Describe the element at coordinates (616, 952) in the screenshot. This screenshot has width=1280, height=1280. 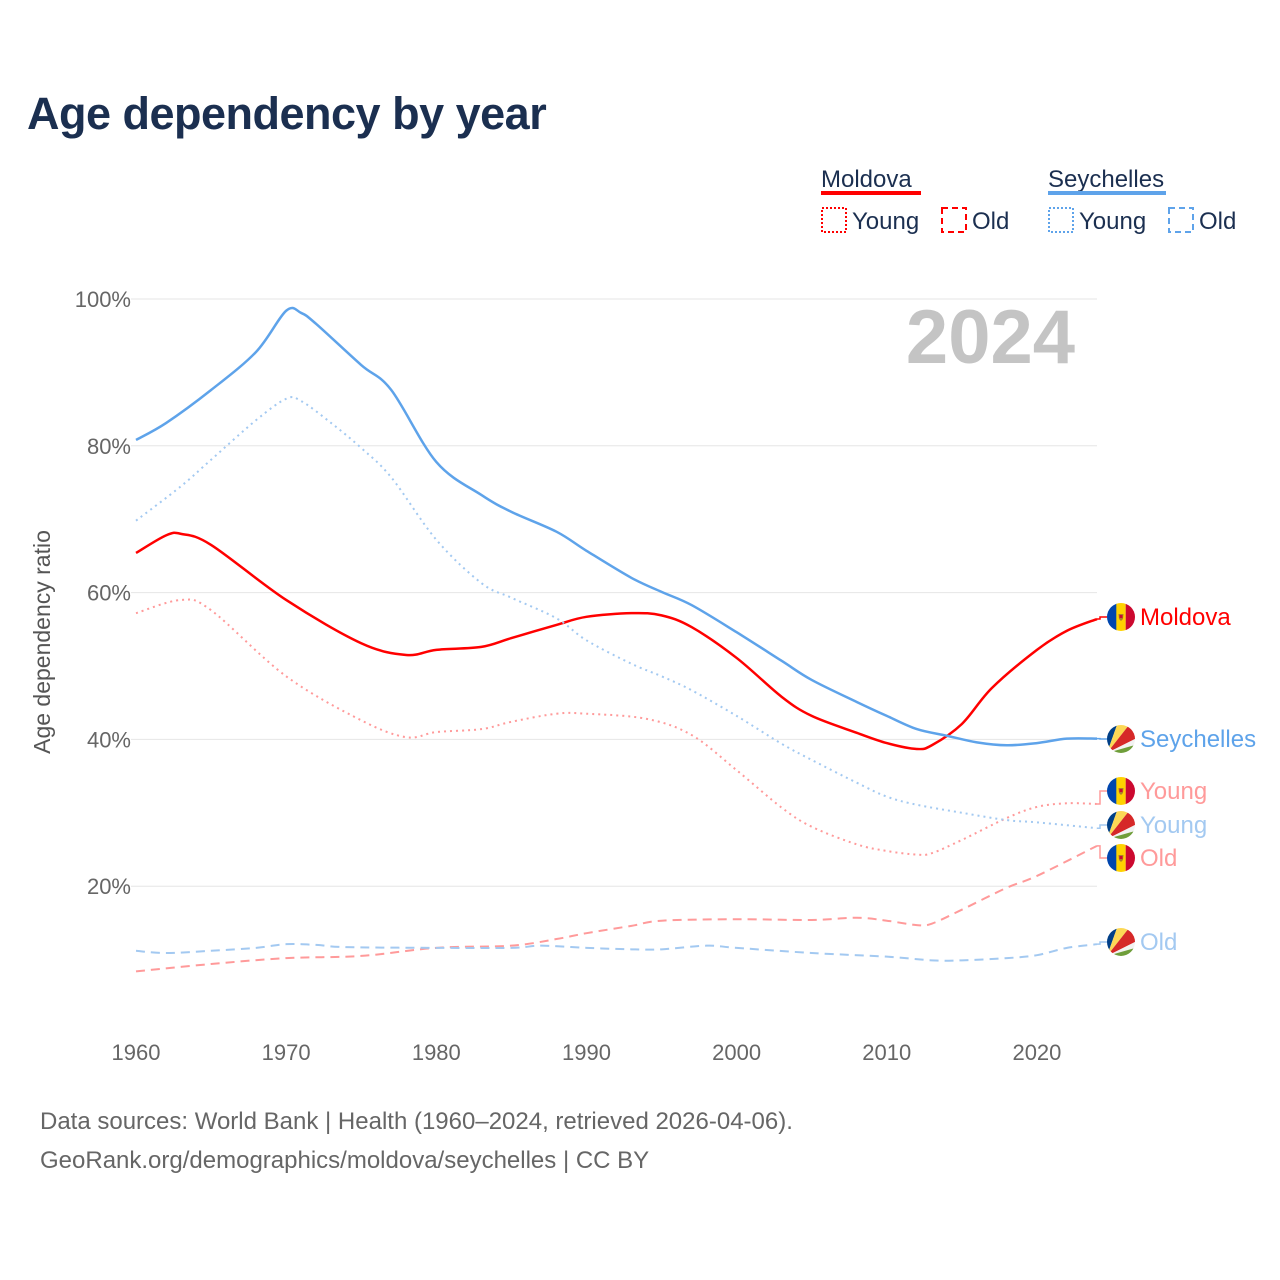
I see `series-line-seychelles-old` at that location.